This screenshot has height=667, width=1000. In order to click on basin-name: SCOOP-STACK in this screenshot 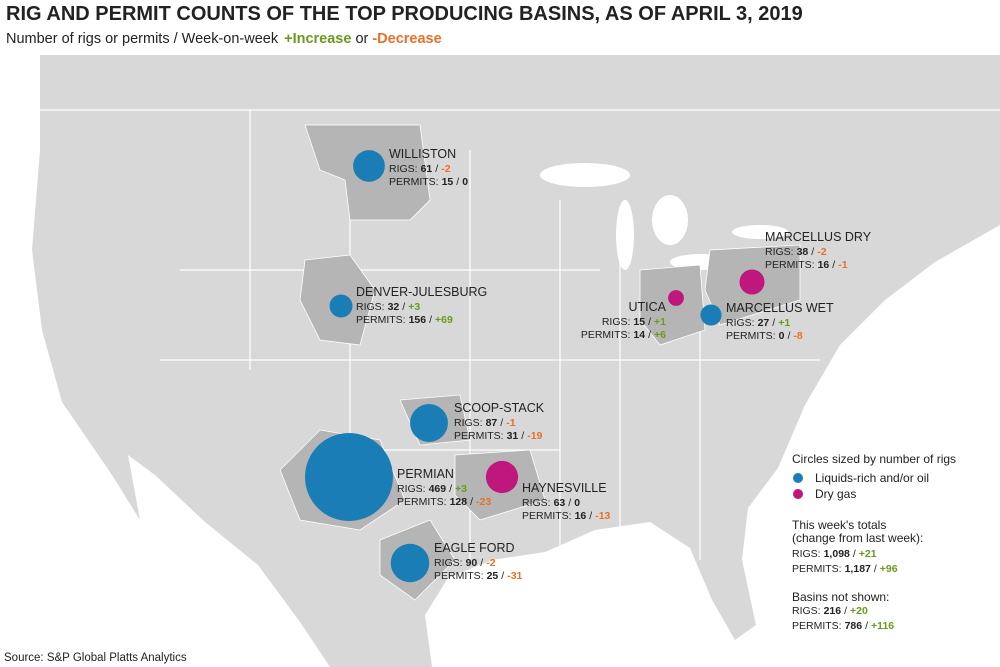, I will do `click(499, 408)`.